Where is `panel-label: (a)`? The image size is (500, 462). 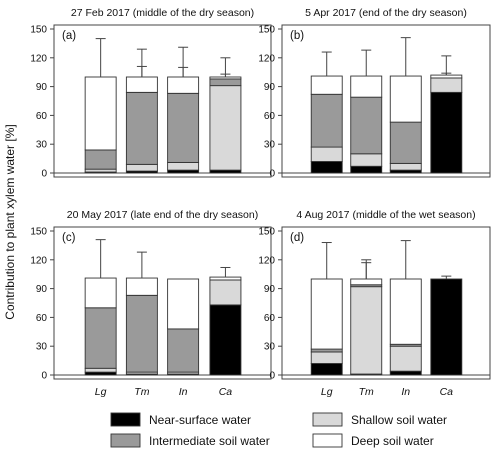 panel-label: (a) is located at coordinates (69, 36).